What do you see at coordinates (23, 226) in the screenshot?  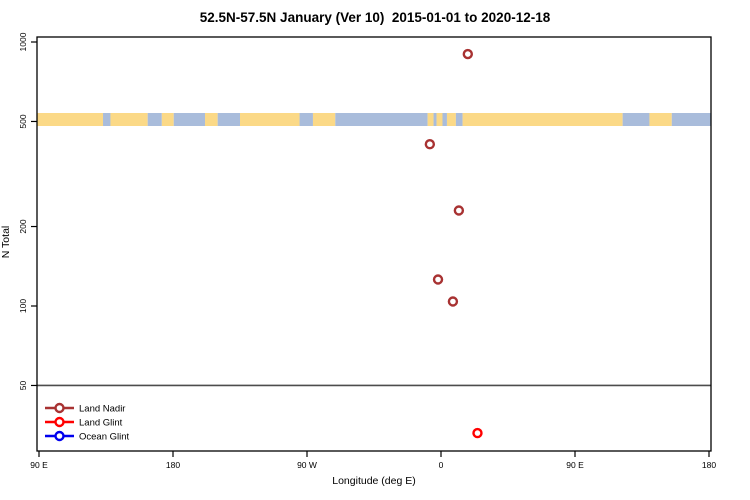 I see `y-tick-label: 200` at bounding box center [23, 226].